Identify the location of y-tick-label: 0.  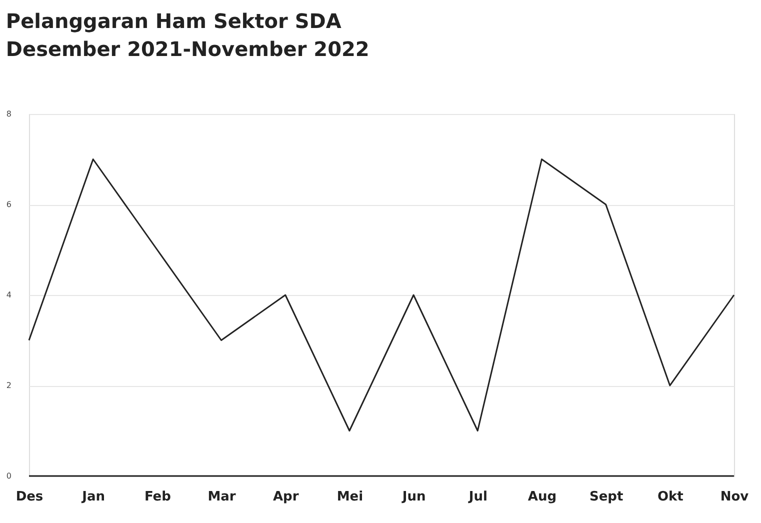
(9, 476).